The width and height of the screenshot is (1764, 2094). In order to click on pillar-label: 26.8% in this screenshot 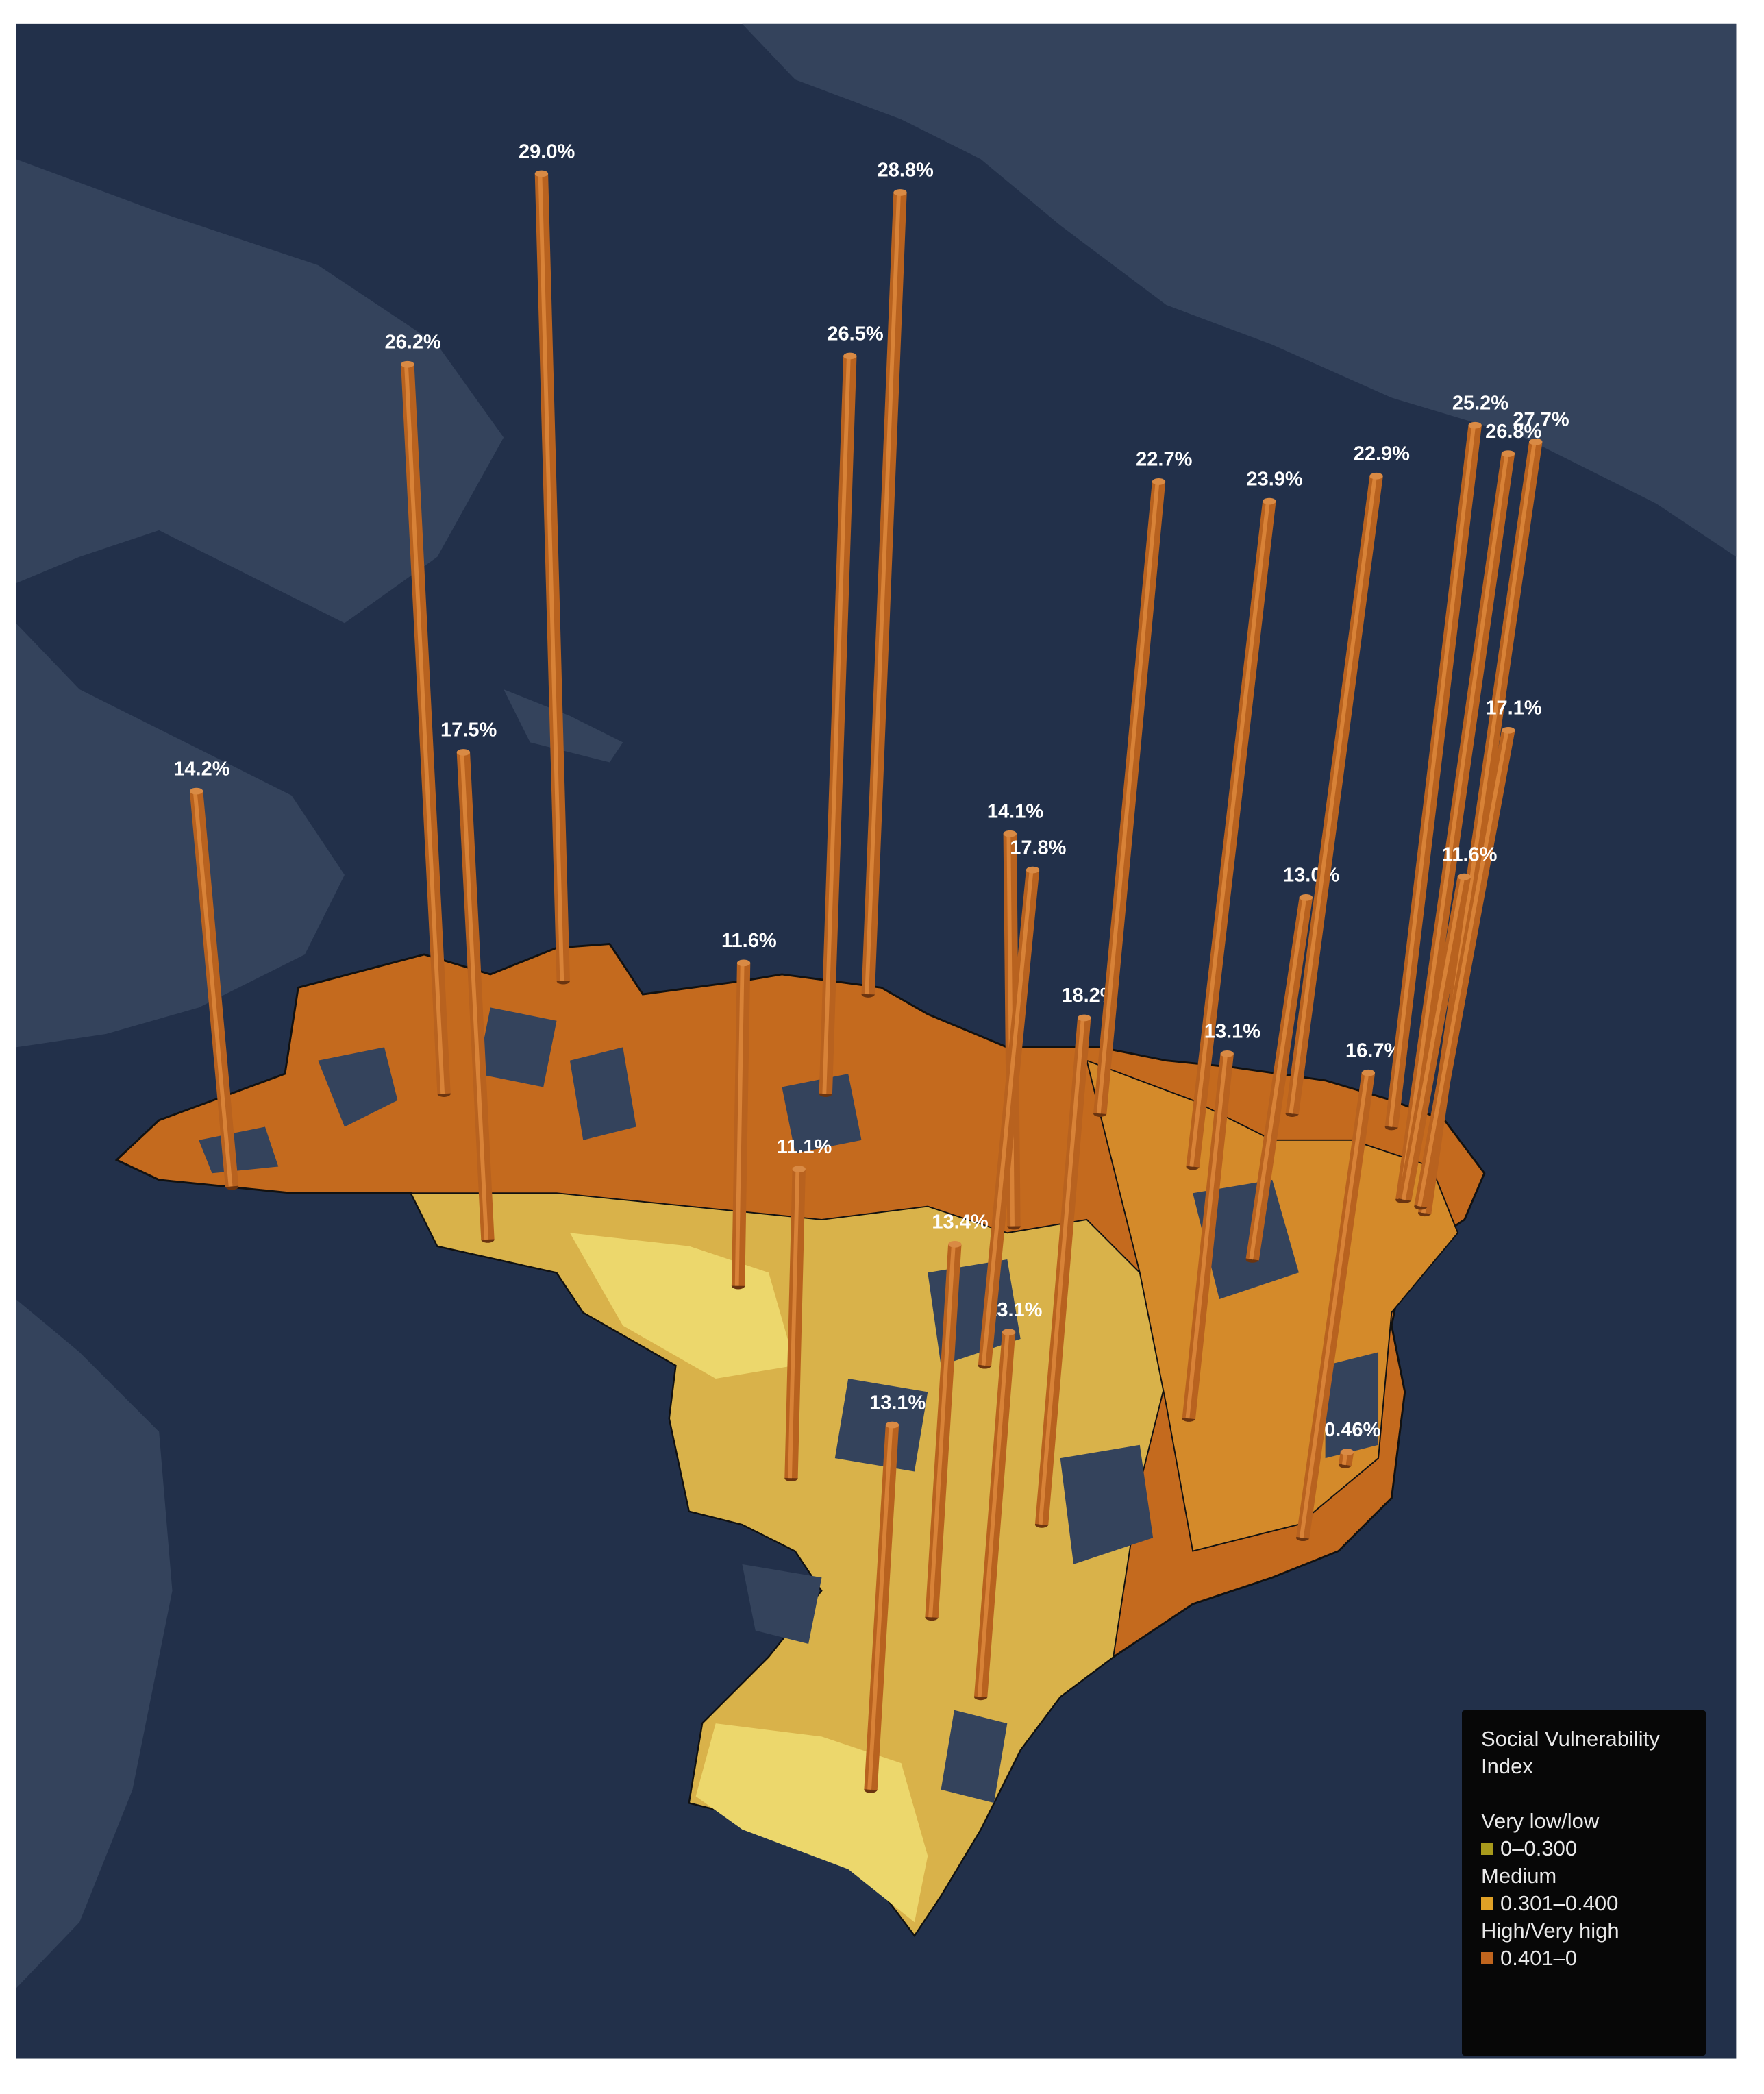, I will do `click(1513, 432)`.